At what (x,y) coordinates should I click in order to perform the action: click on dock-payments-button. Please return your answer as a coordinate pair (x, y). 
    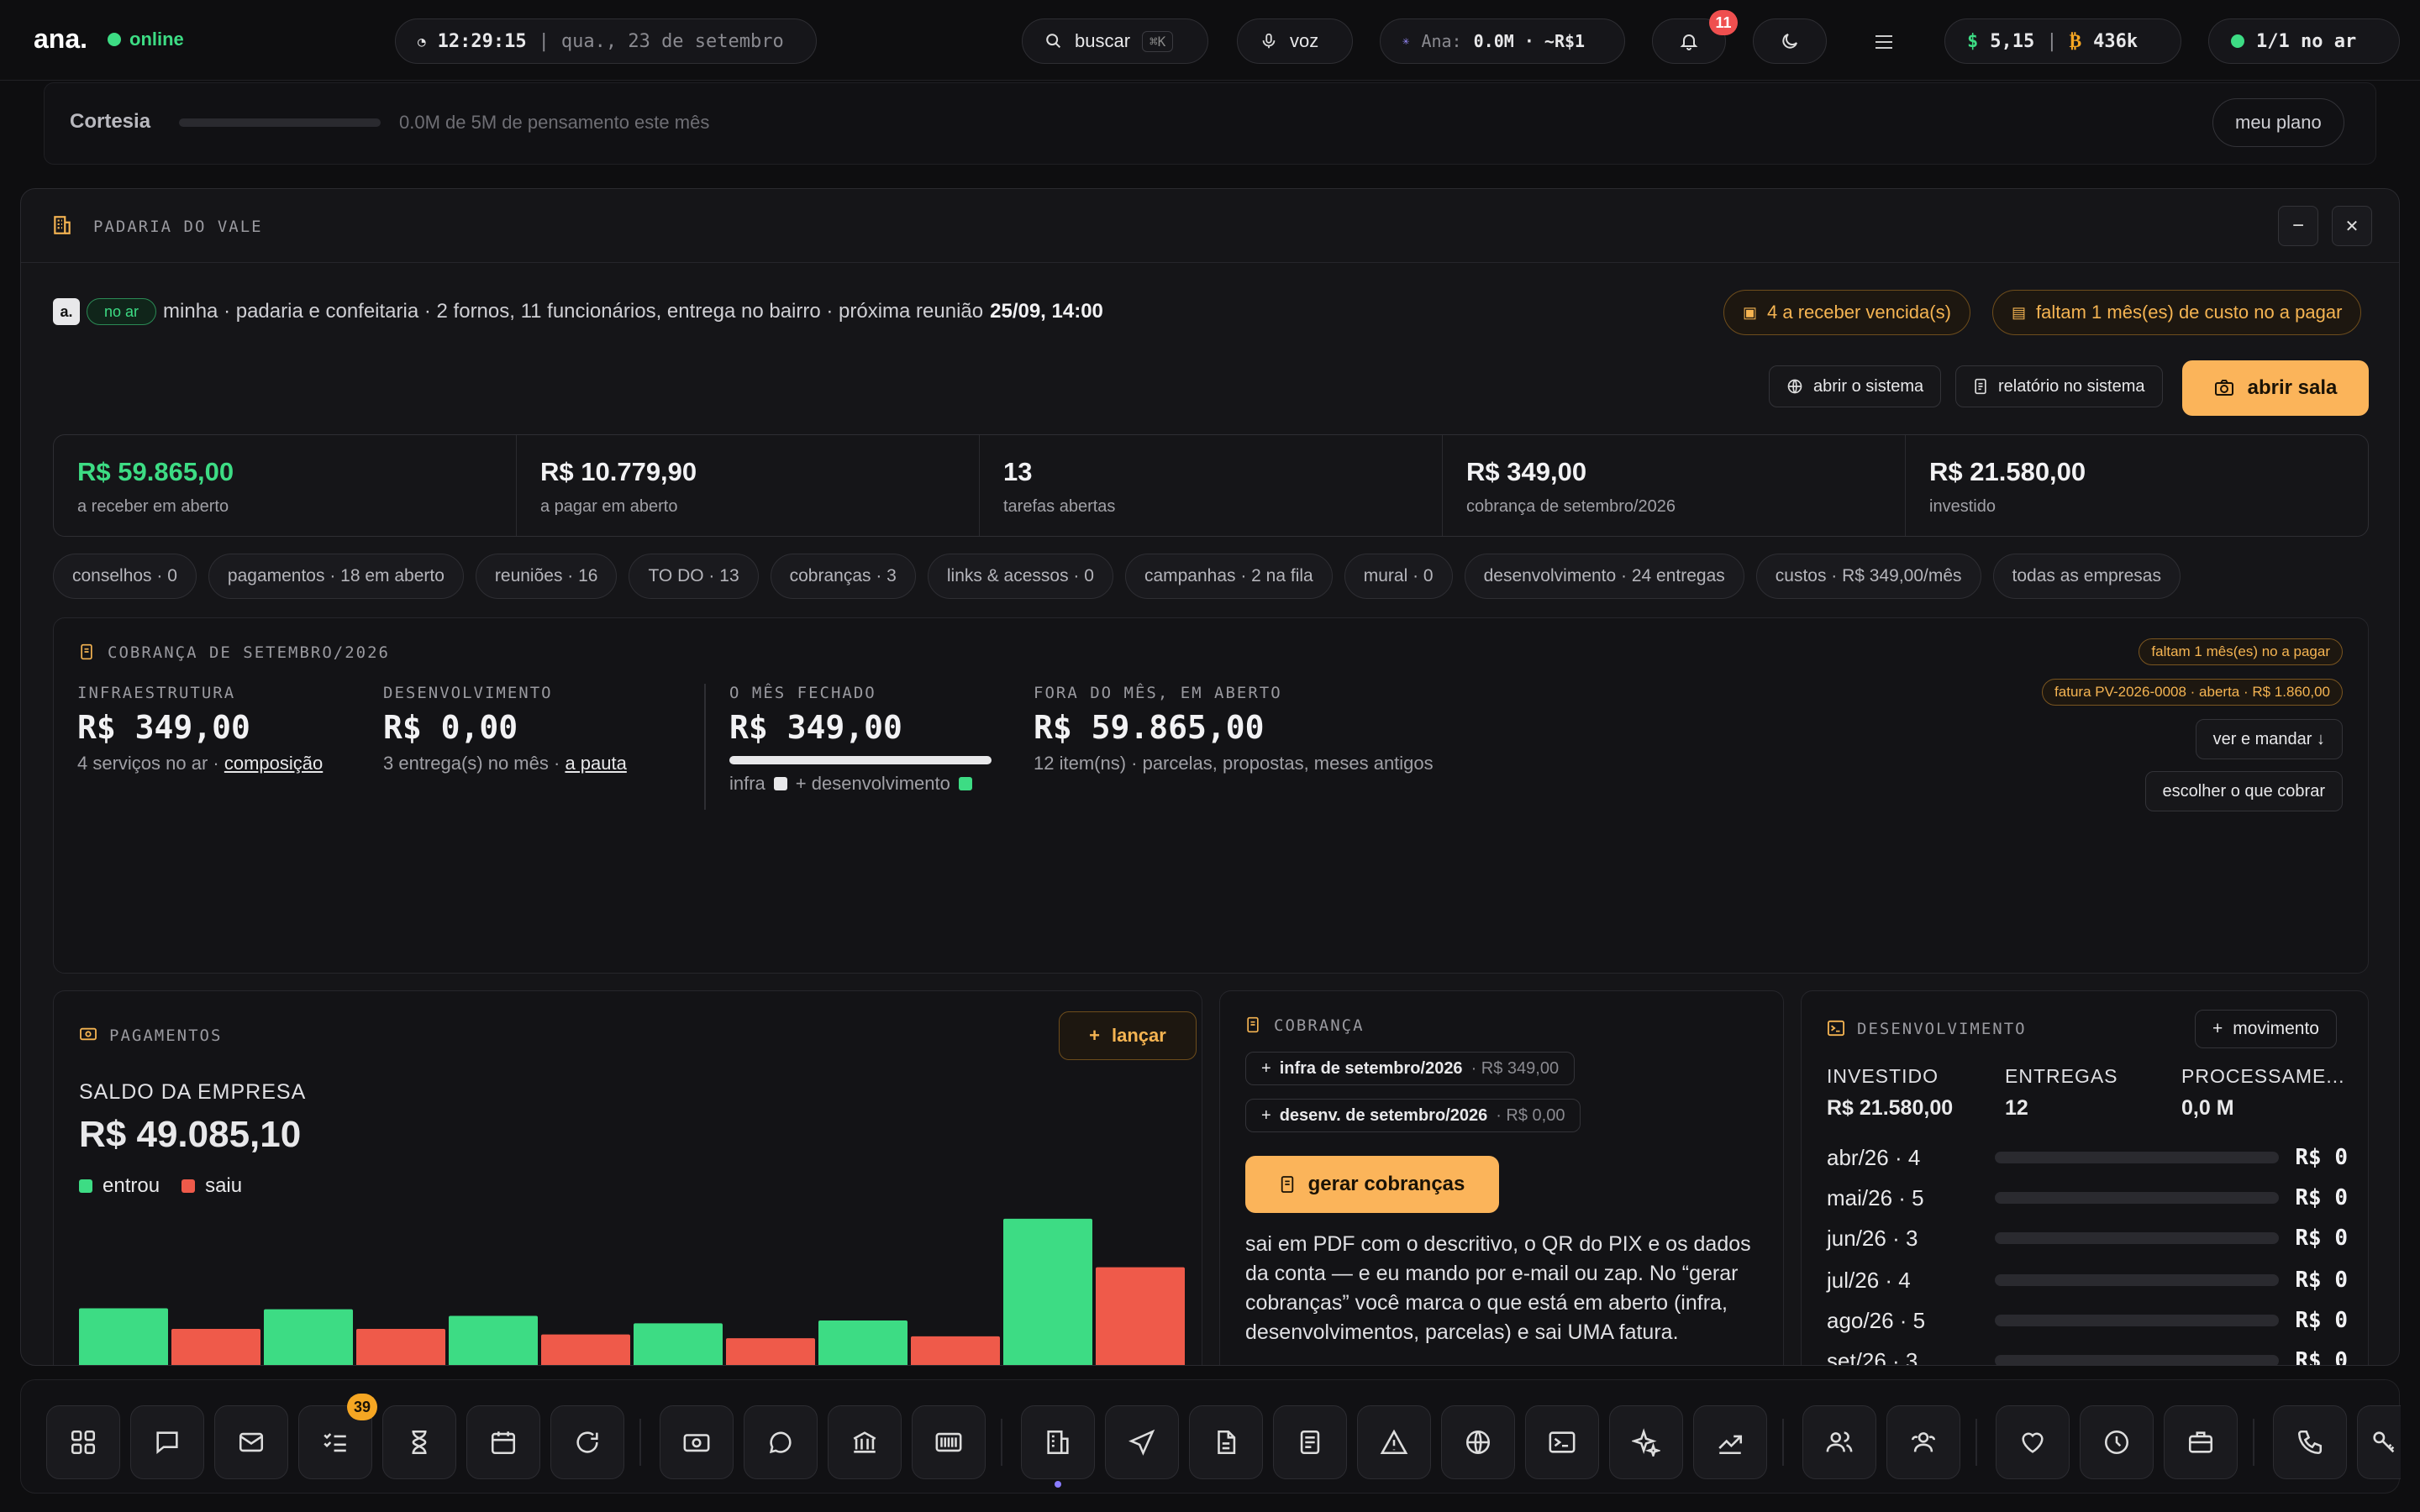
    Looking at the image, I should click on (697, 1442).